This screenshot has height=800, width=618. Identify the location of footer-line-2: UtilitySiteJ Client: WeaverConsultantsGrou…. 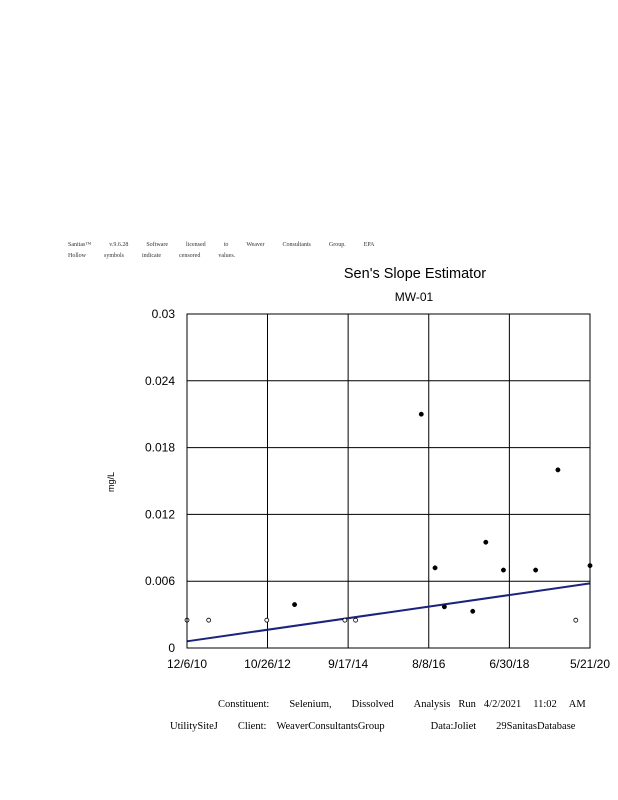
(372, 726).